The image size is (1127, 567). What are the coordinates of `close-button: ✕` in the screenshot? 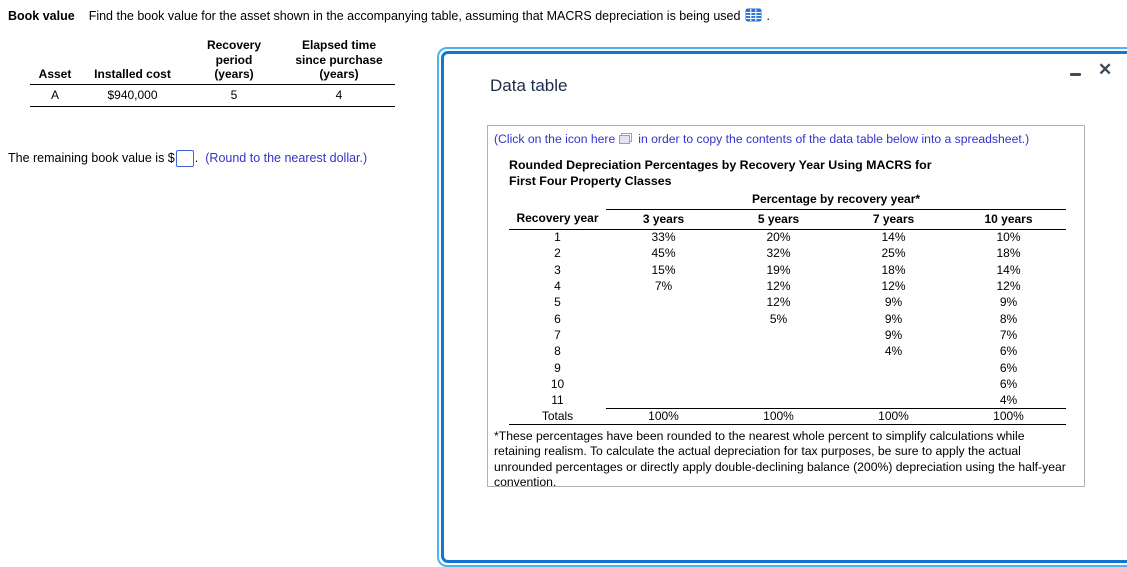 It's located at (1105, 69).